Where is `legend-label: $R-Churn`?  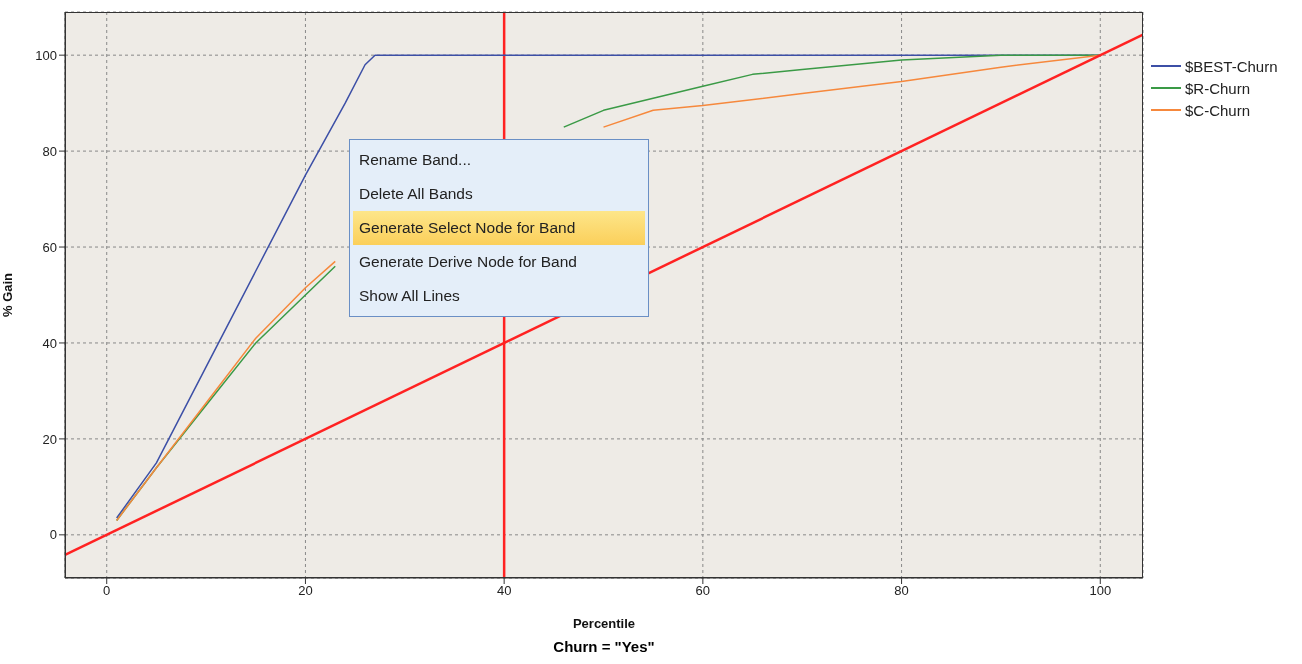
legend-label: $R-Churn is located at coordinates (1218, 88).